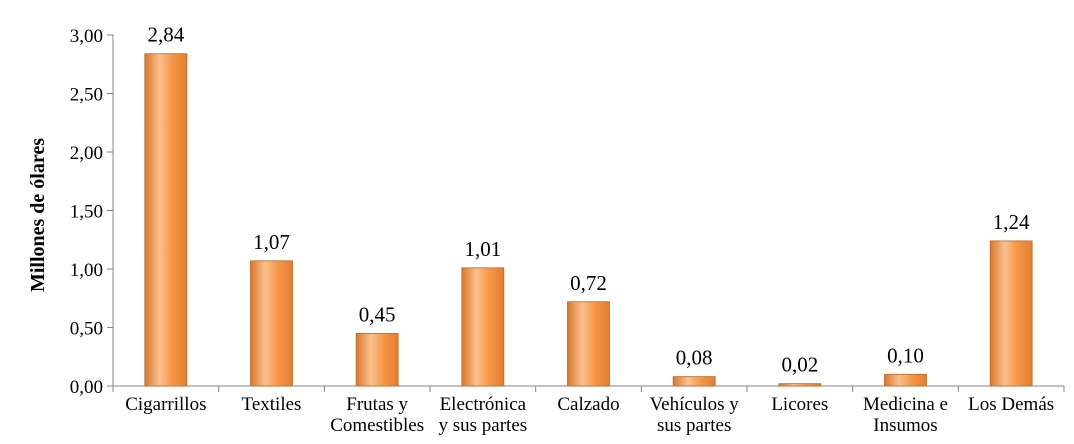 This screenshot has height=444, width=1074. I want to click on y-tick-label: 2,50, so click(86, 95).